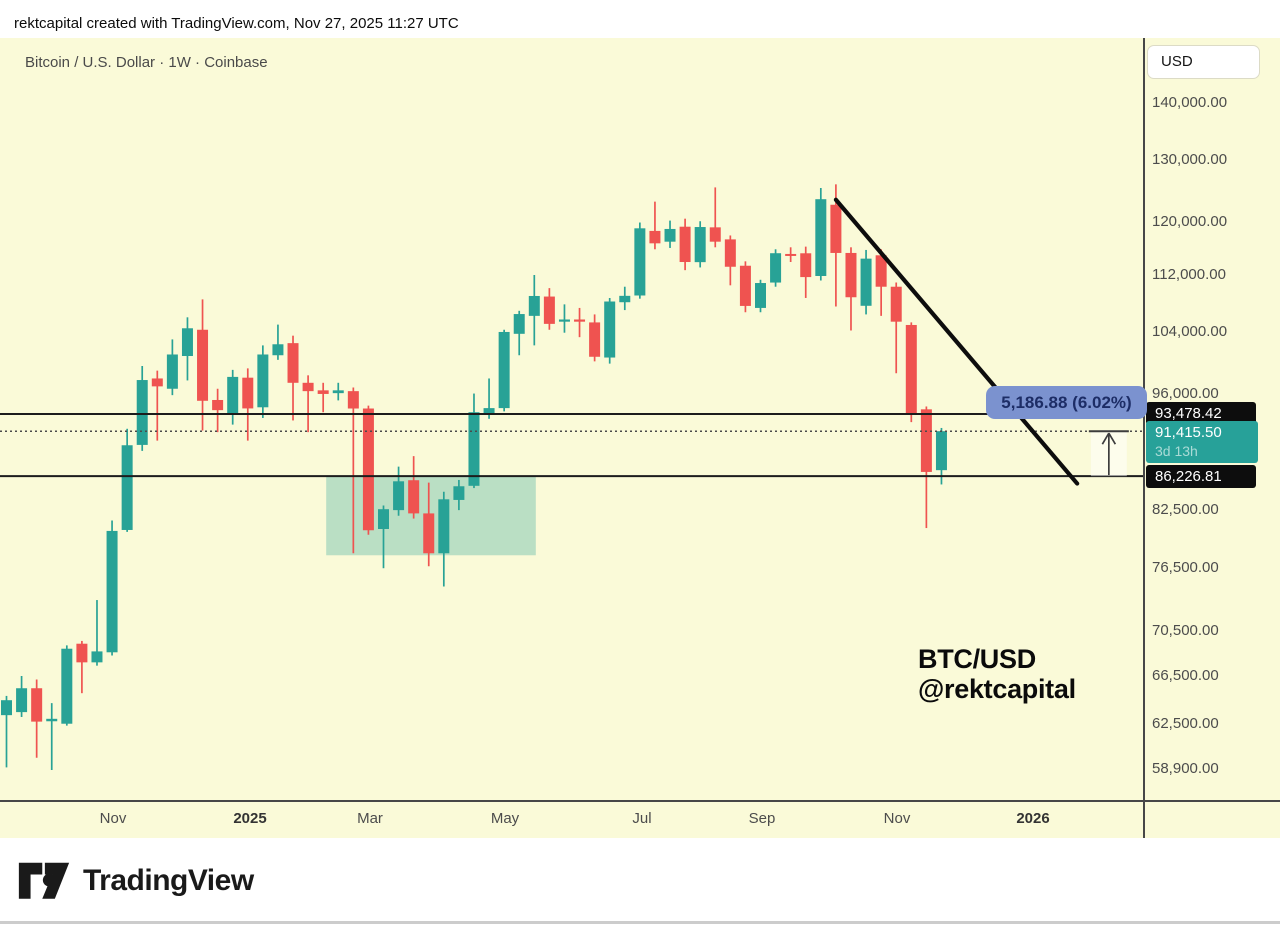  I want to click on annotation-handle: @rektcapital, so click(997, 689).